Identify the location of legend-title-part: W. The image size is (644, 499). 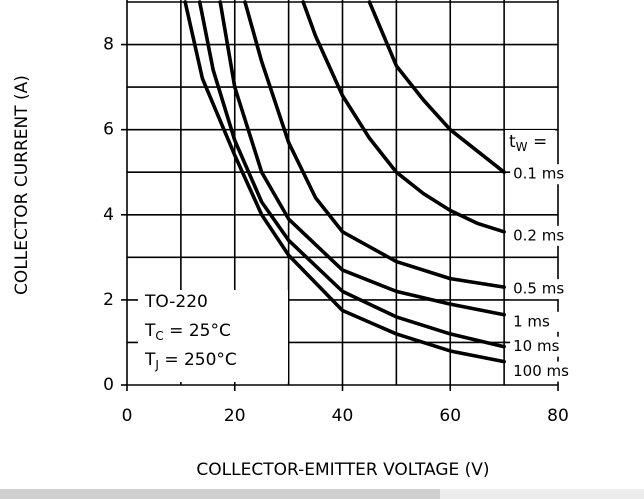
(522, 147).